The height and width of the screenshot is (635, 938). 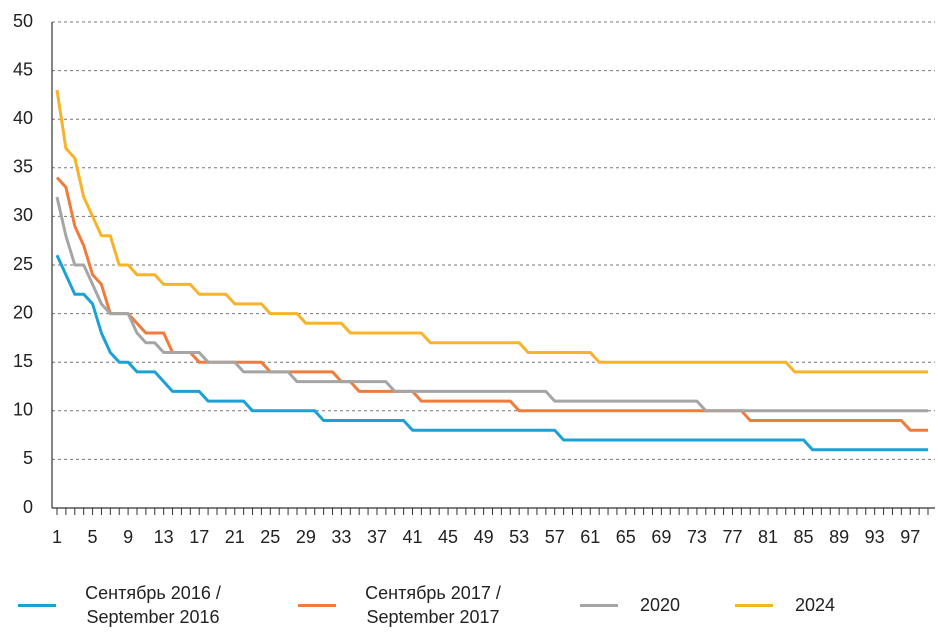 I want to click on y-tick-label: 5, so click(x=28, y=458).